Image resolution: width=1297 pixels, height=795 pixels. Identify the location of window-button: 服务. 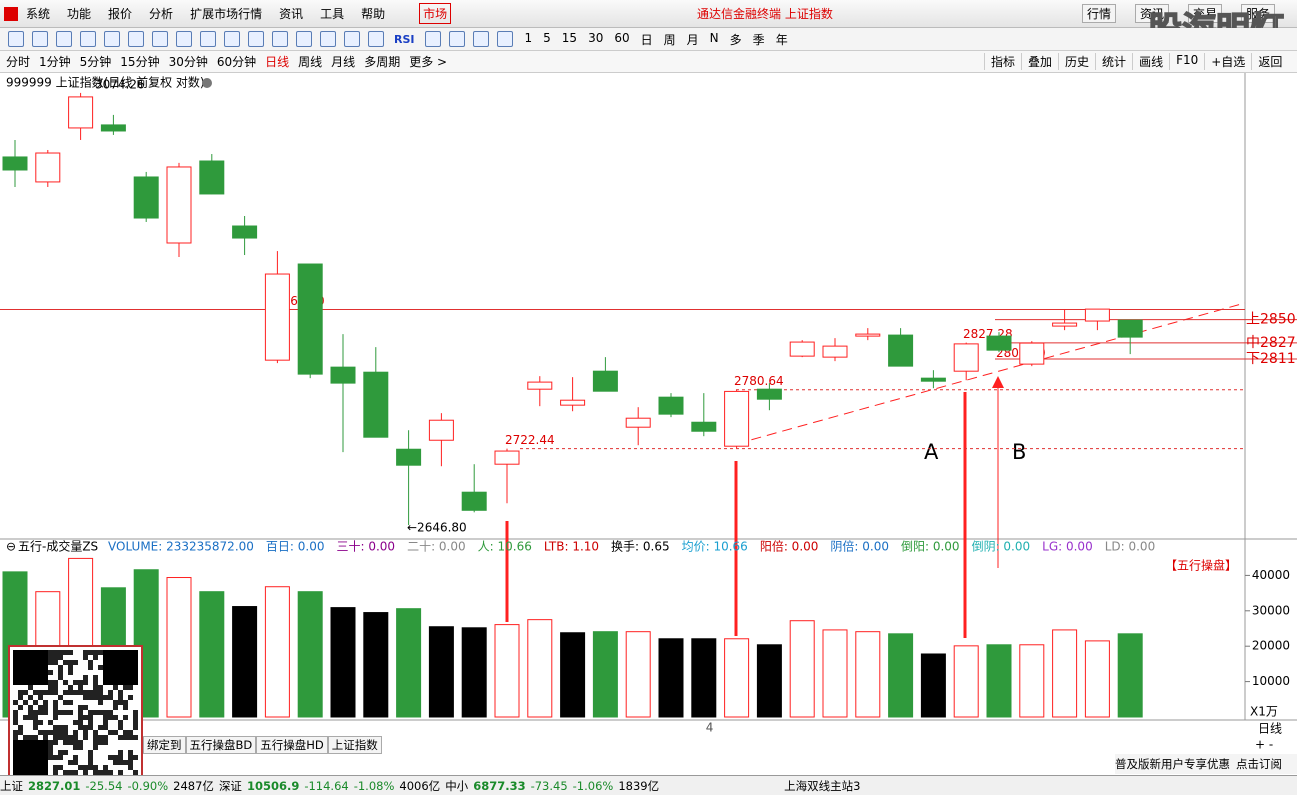
(1258, 13).